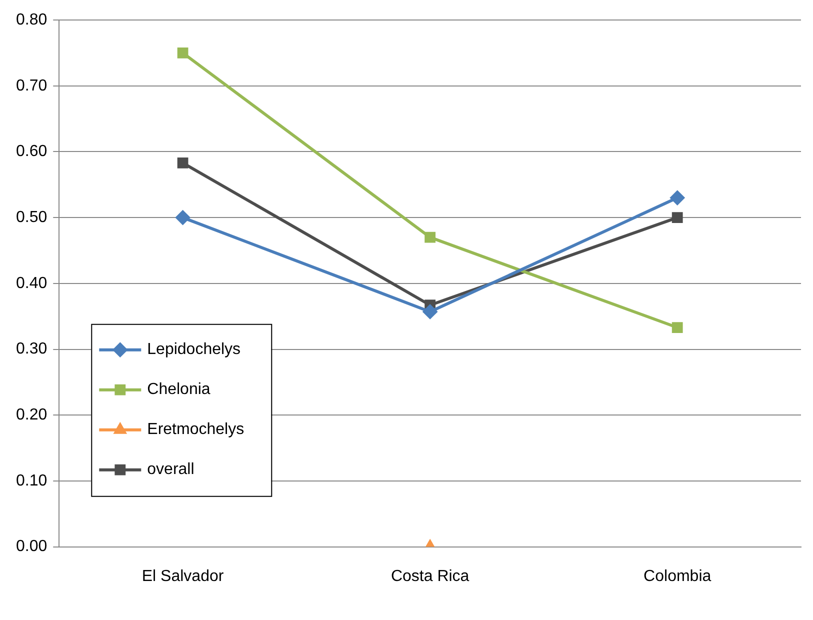 The height and width of the screenshot is (620, 813). What do you see at coordinates (32, 151) in the screenshot?
I see `y-tick-label: 0.60` at bounding box center [32, 151].